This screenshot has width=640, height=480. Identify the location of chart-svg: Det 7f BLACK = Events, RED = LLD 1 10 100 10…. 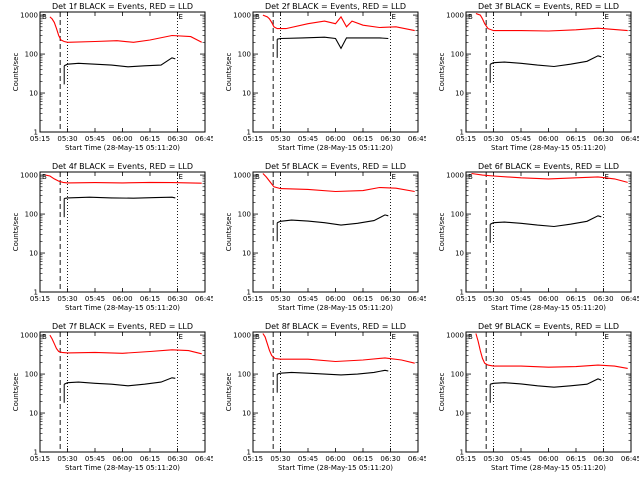
(112, 397).